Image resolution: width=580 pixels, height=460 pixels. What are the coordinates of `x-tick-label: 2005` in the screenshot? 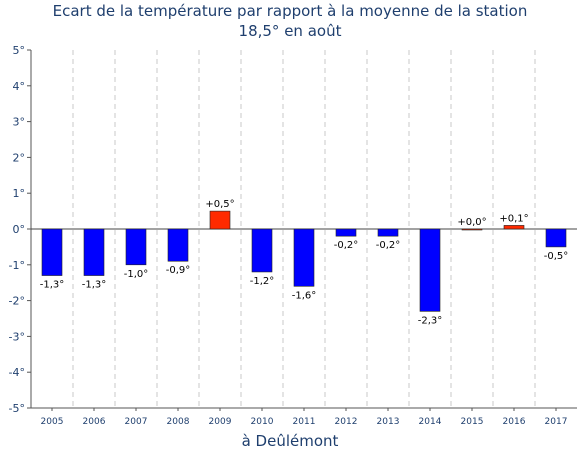 It's located at (52, 422).